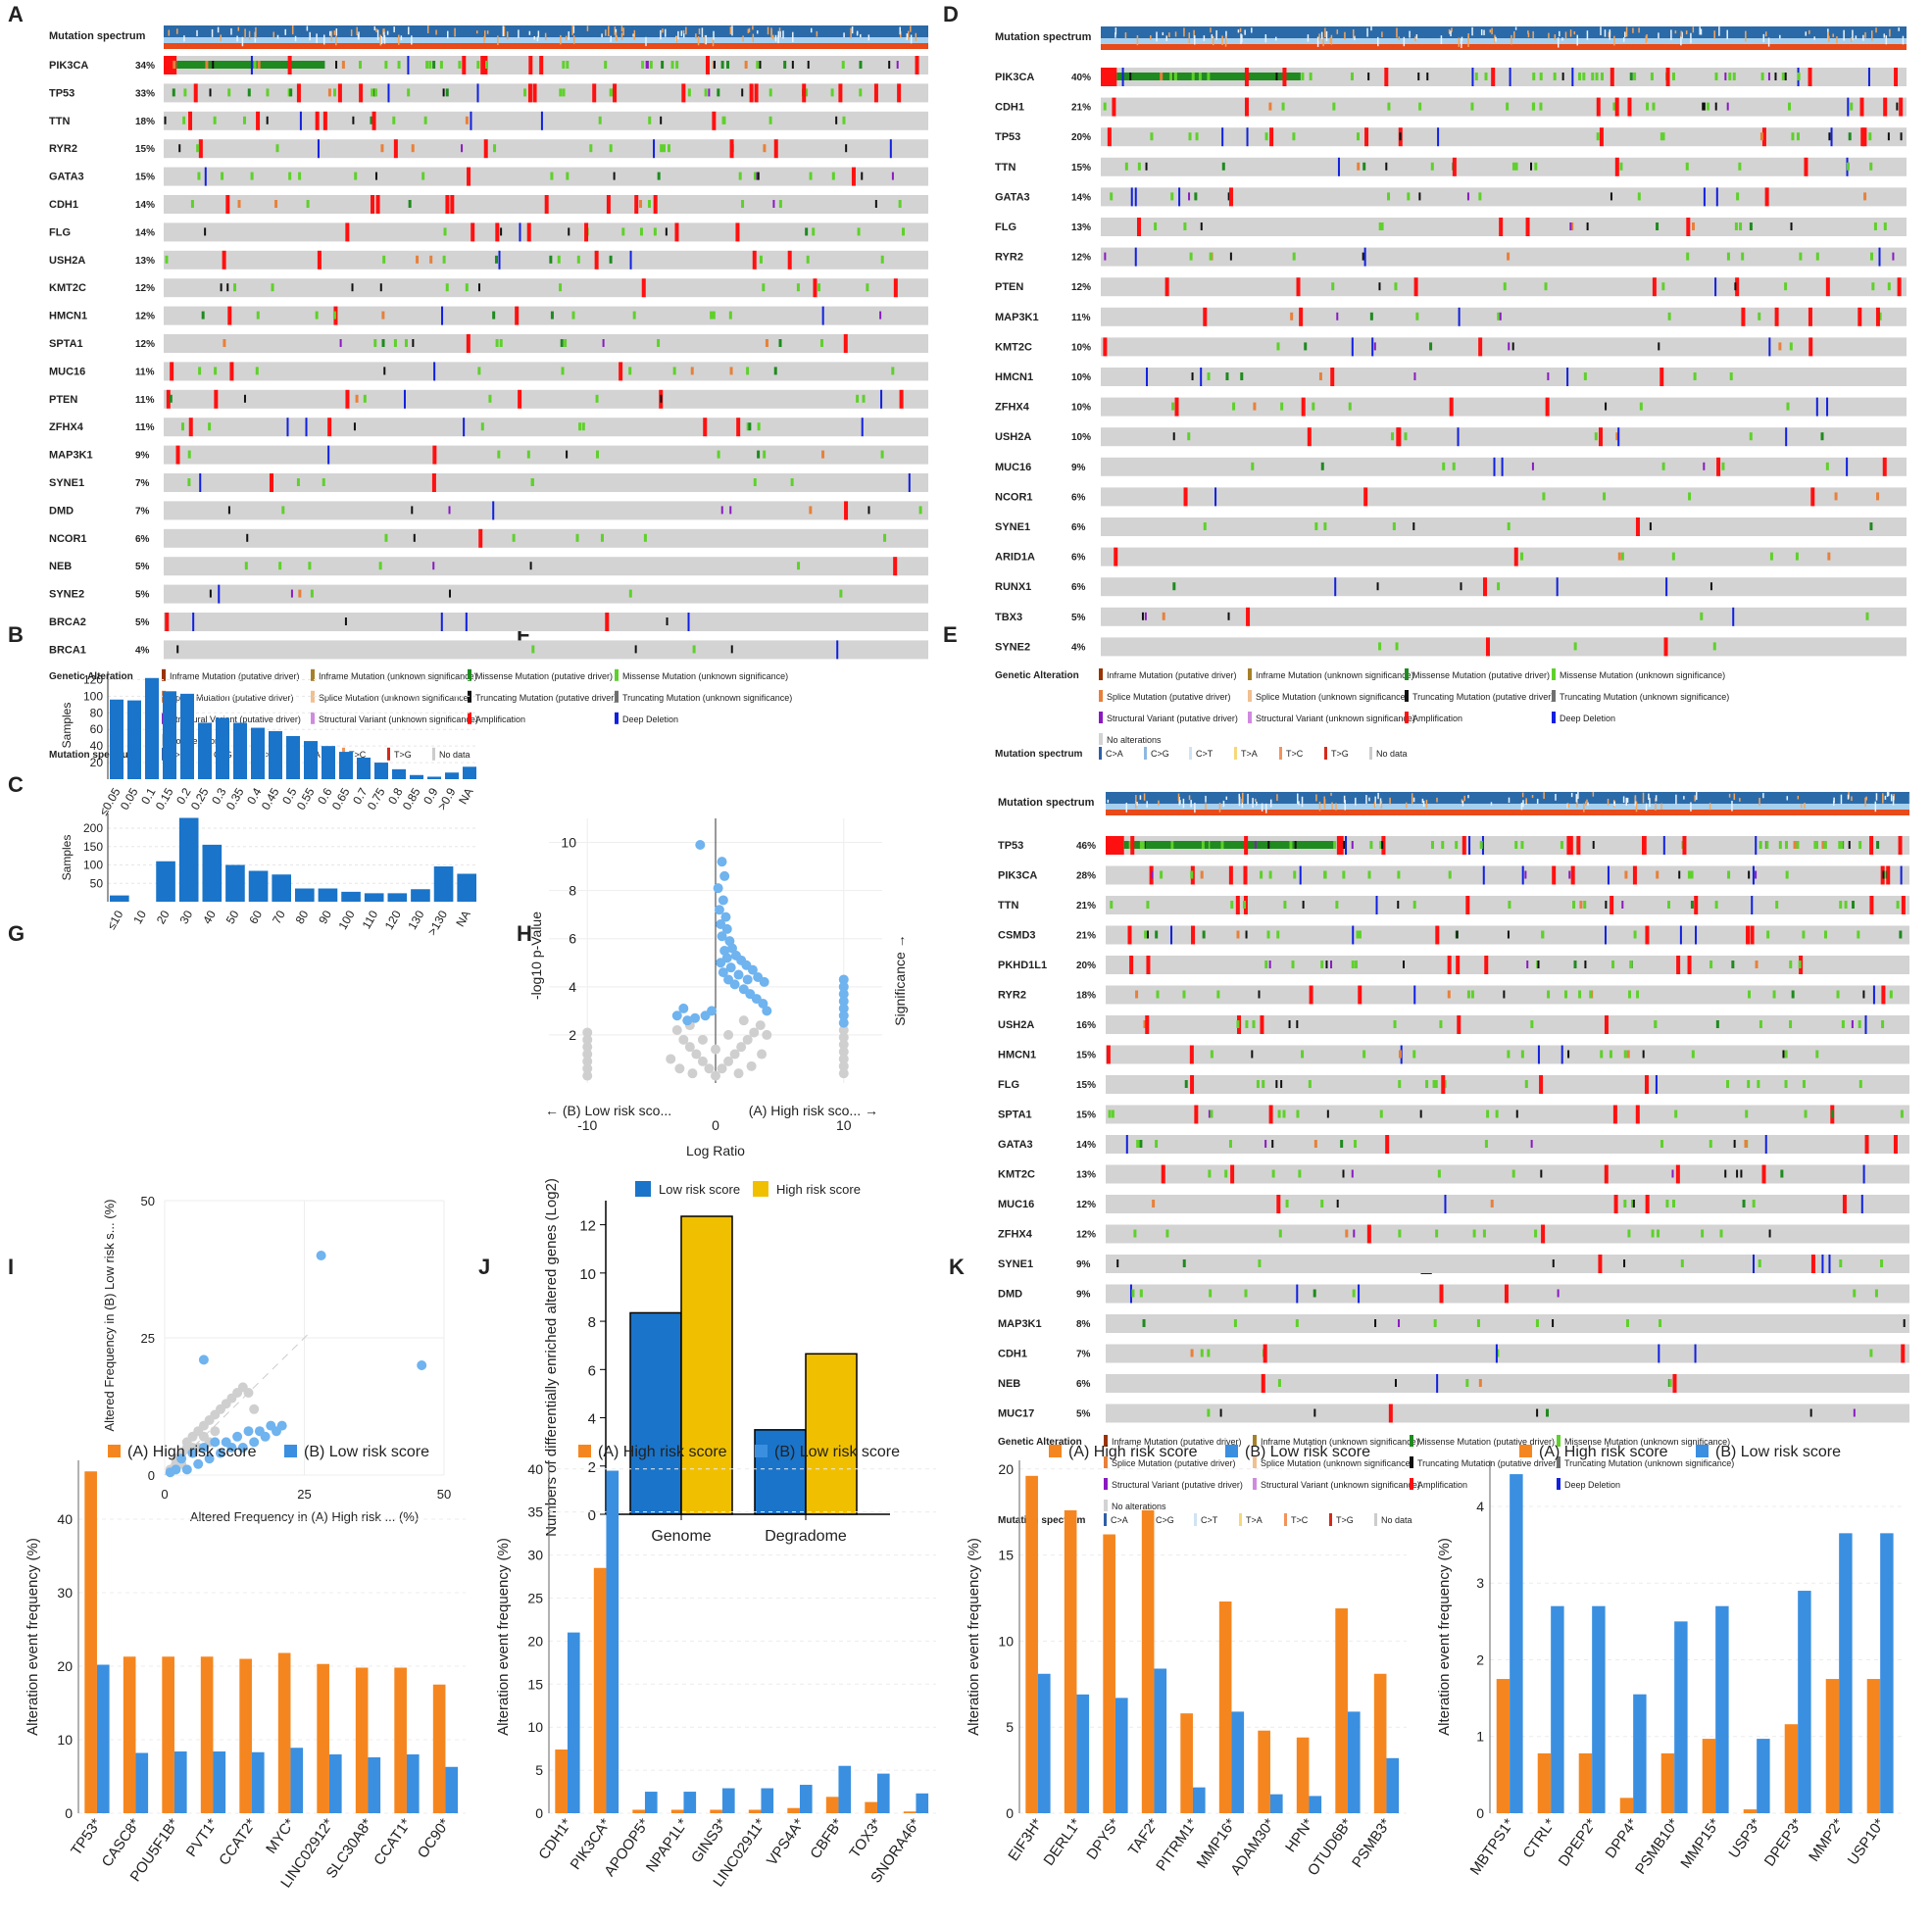 Image resolution: width=1932 pixels, height=1922 pixels. What do you see at coordinates (65, 1593) in the screenshot?
I see `y-tick-label: 30` at bounding box center [65, 1593].